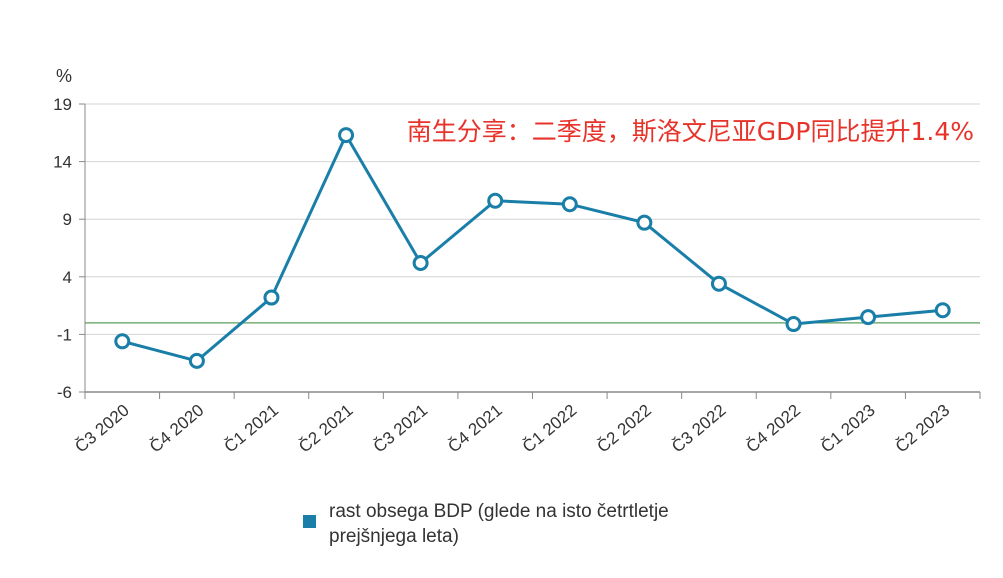 This screenshot has height=578, width=1003. I want to click on y-axis-unit-label: %, so click(64, 76).